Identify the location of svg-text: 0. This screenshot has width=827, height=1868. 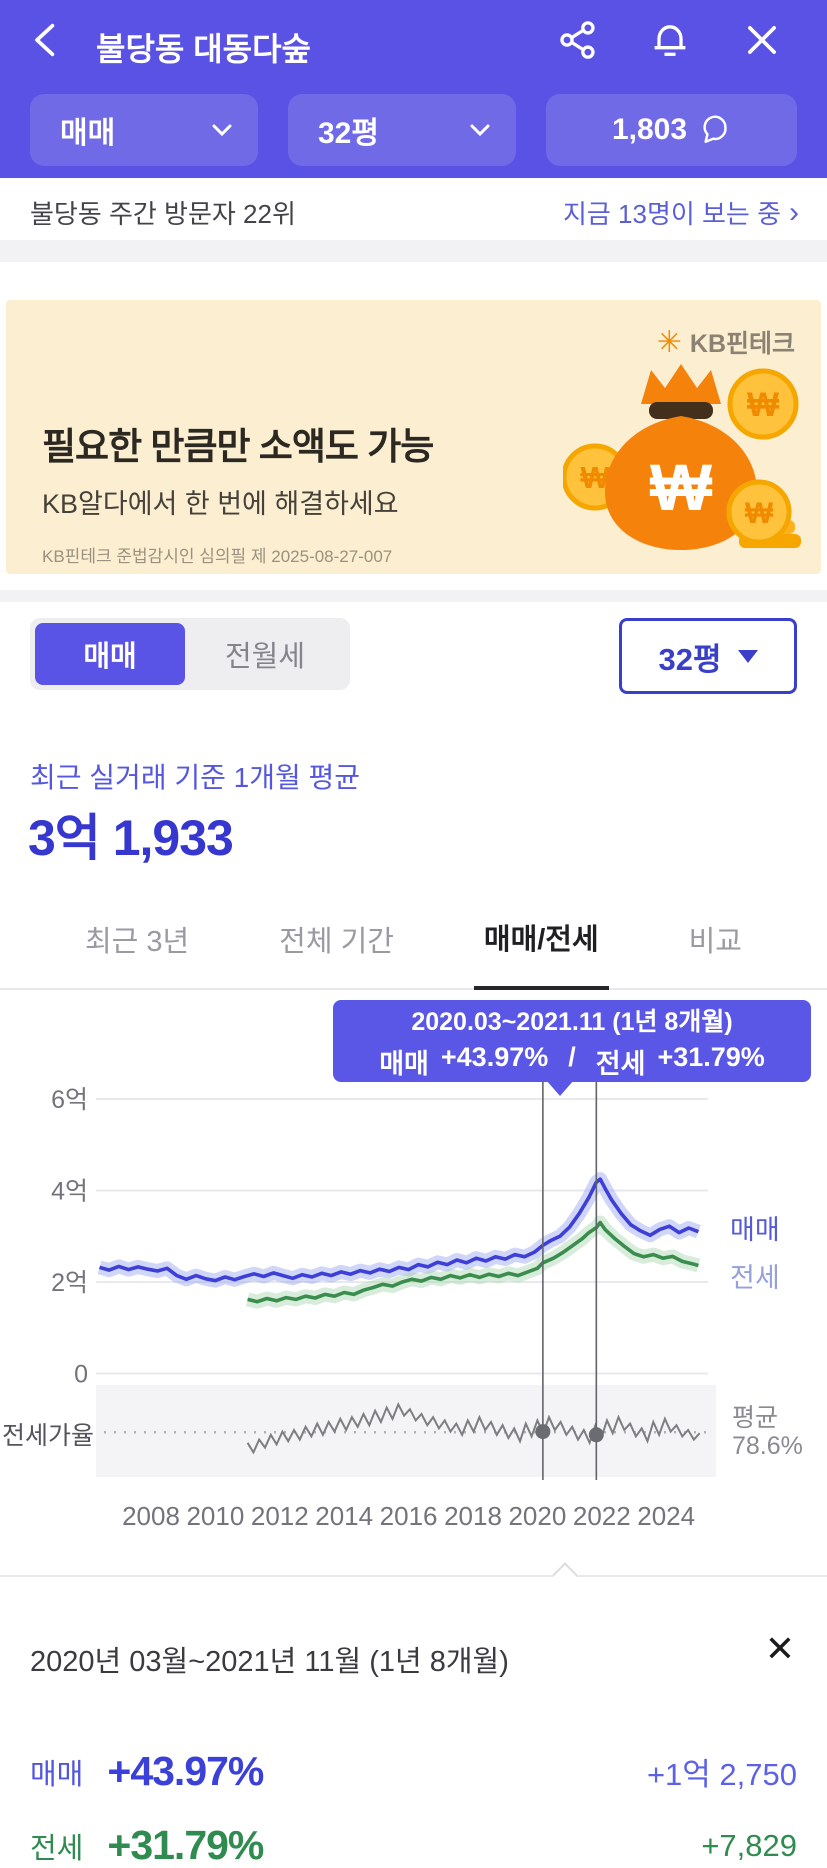
(81, 1375).